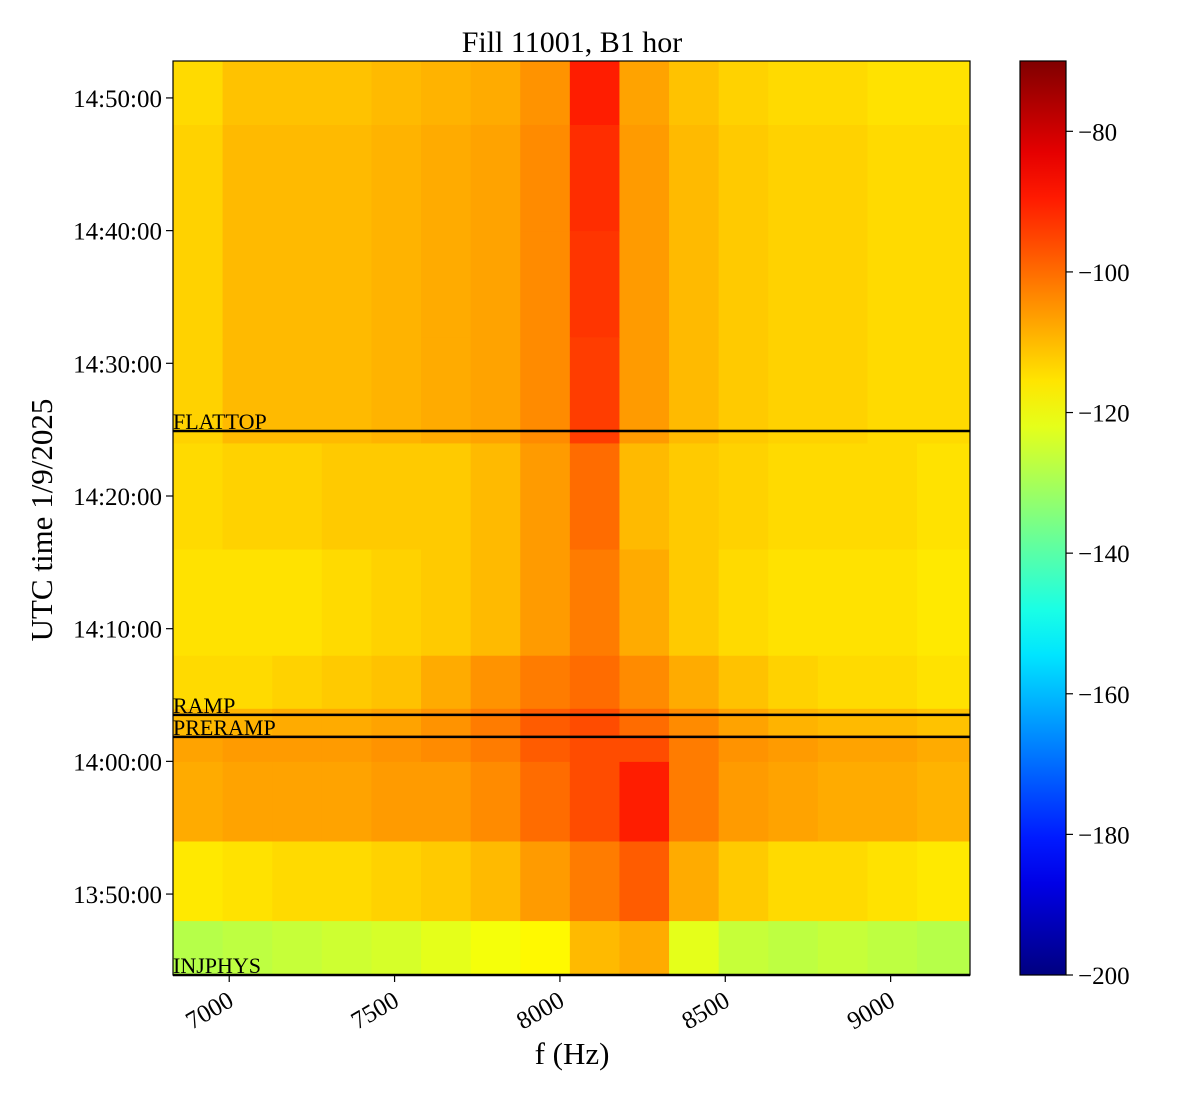 This screenshot has height=1100, width=1200. What do you see at coordinates (117, 364) in the screenshot?
I see `y-tick-label: 14:30:00` at bounding box center [117, 364].